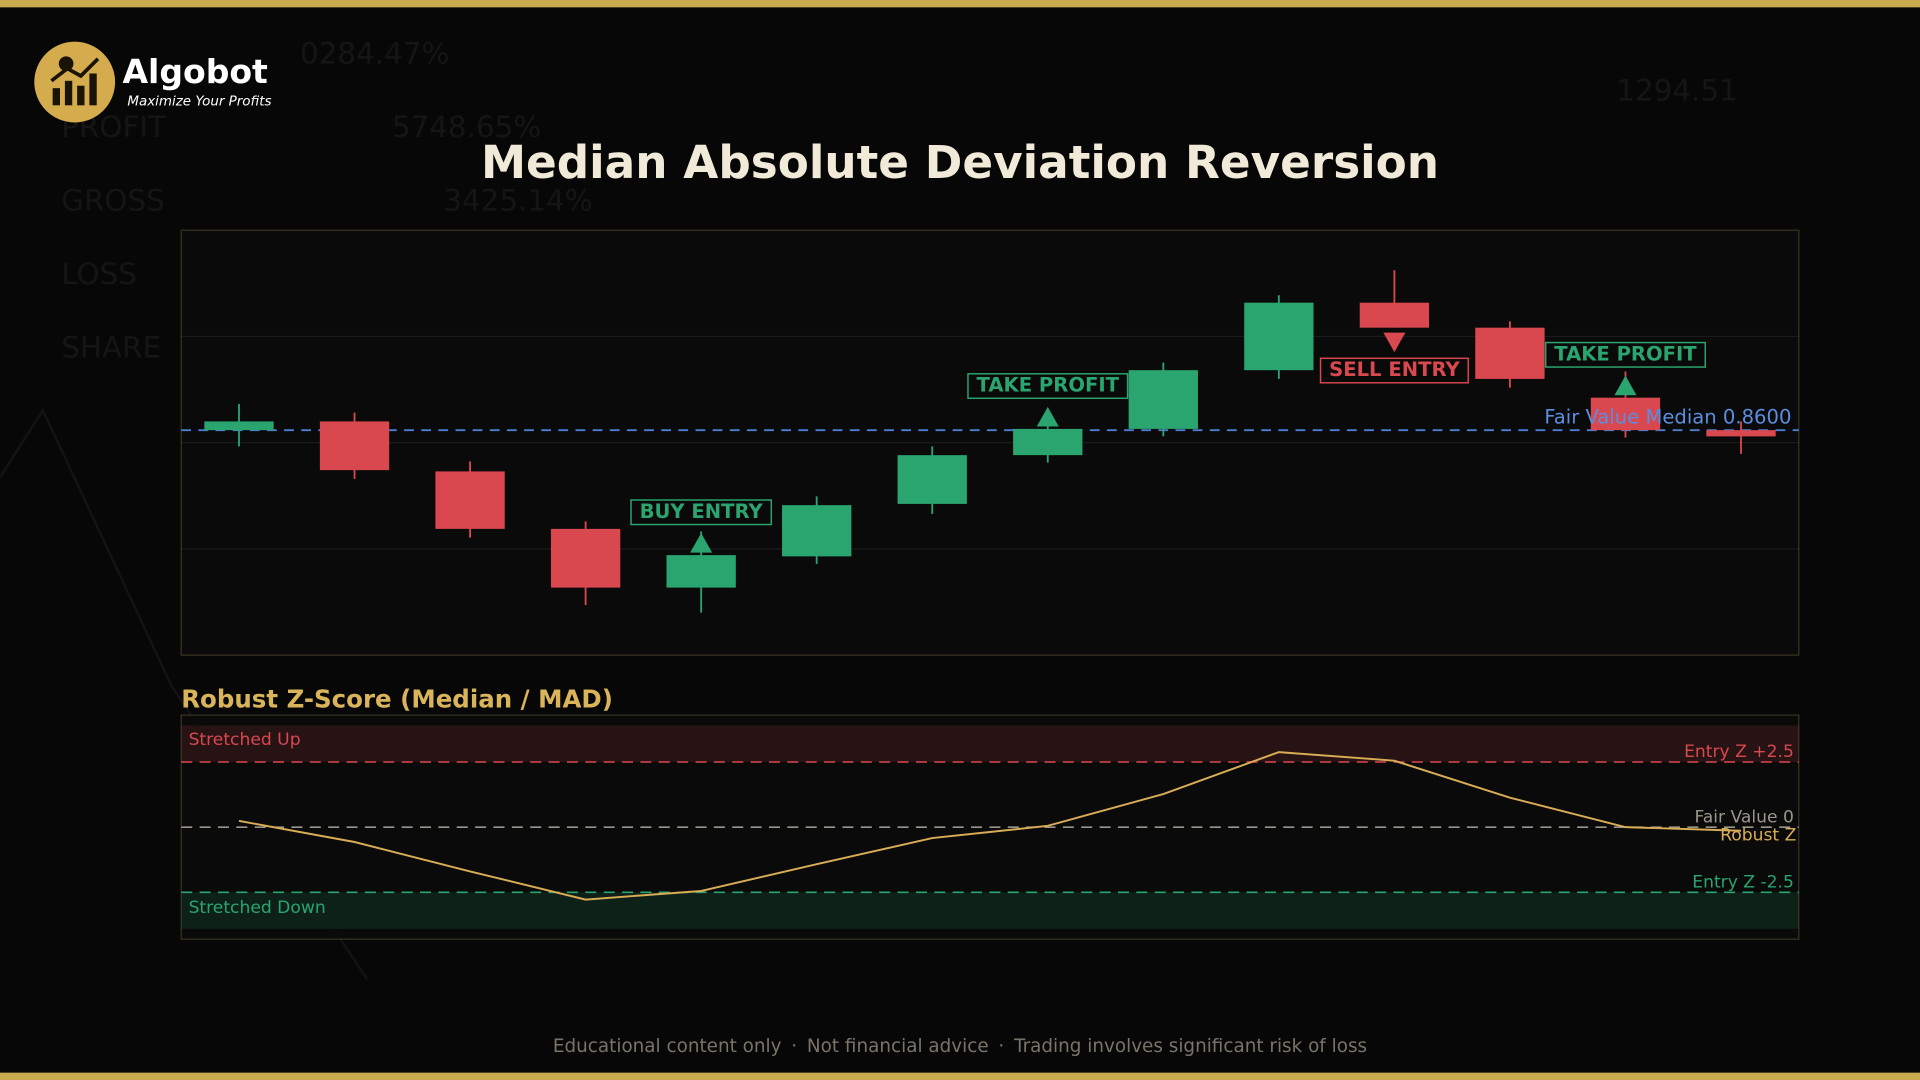  Describe the element at coordinates (99, 274) in the screenshot. I see `background-label: LOSS` at that location.